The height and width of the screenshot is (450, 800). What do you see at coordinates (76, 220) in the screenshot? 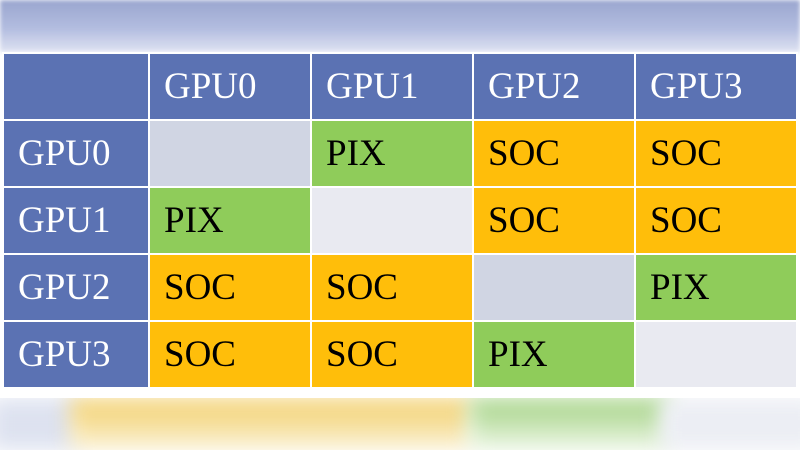
I see `row-header: GPU1` at bounding box center [76, 220].